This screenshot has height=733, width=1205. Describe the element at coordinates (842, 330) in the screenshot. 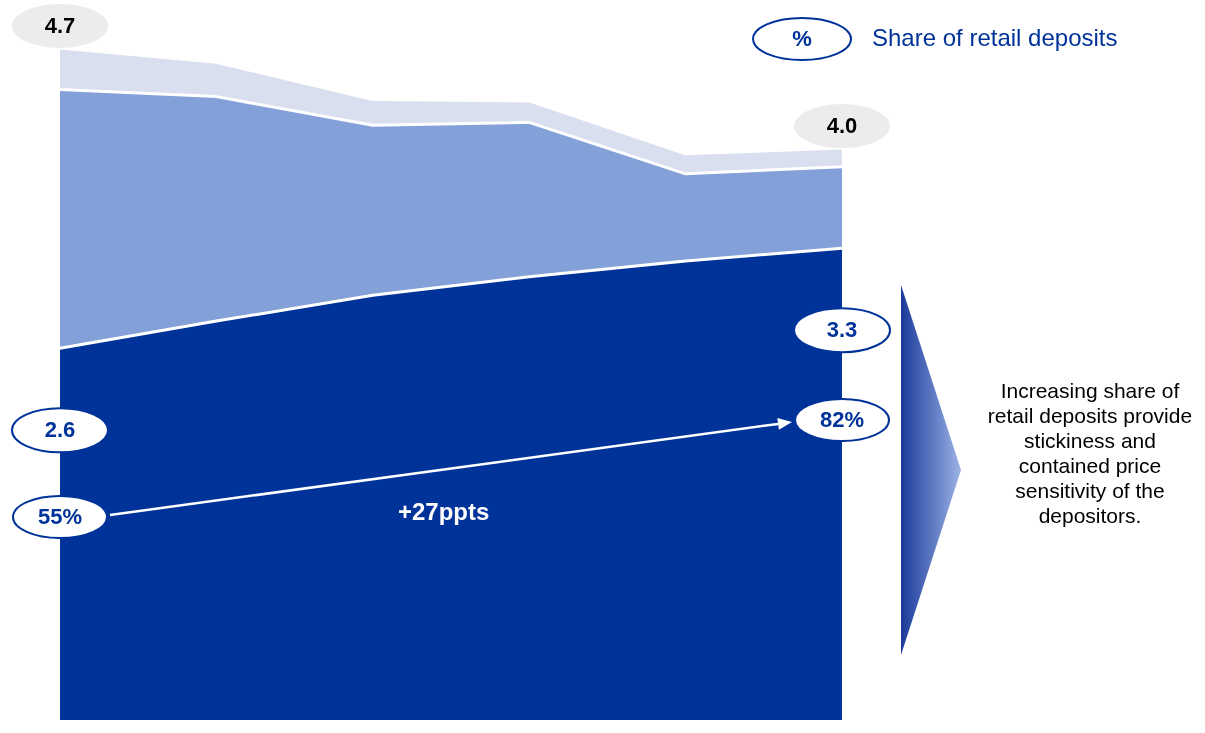

I see `data-label: 3.3` at that location.